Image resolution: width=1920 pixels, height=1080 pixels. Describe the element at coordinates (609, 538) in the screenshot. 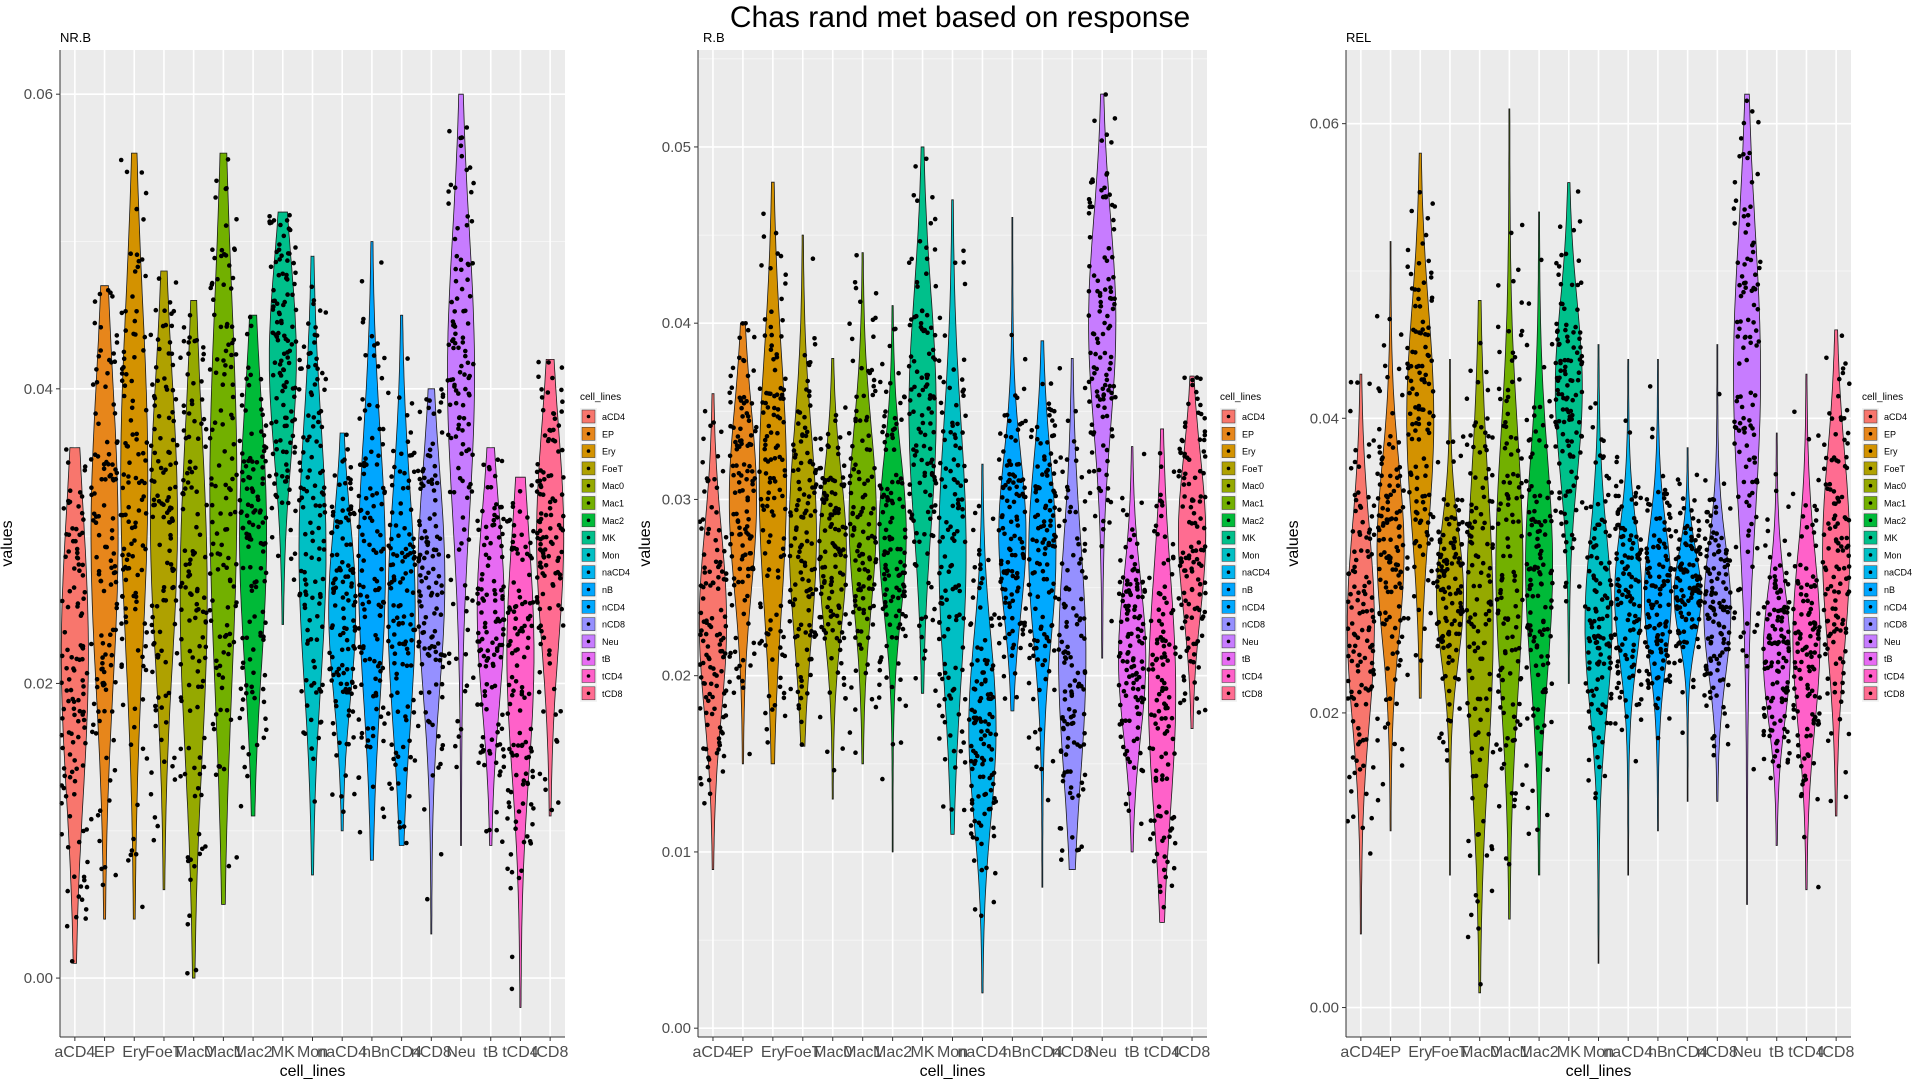

I see `legend-label: MK` at that location.